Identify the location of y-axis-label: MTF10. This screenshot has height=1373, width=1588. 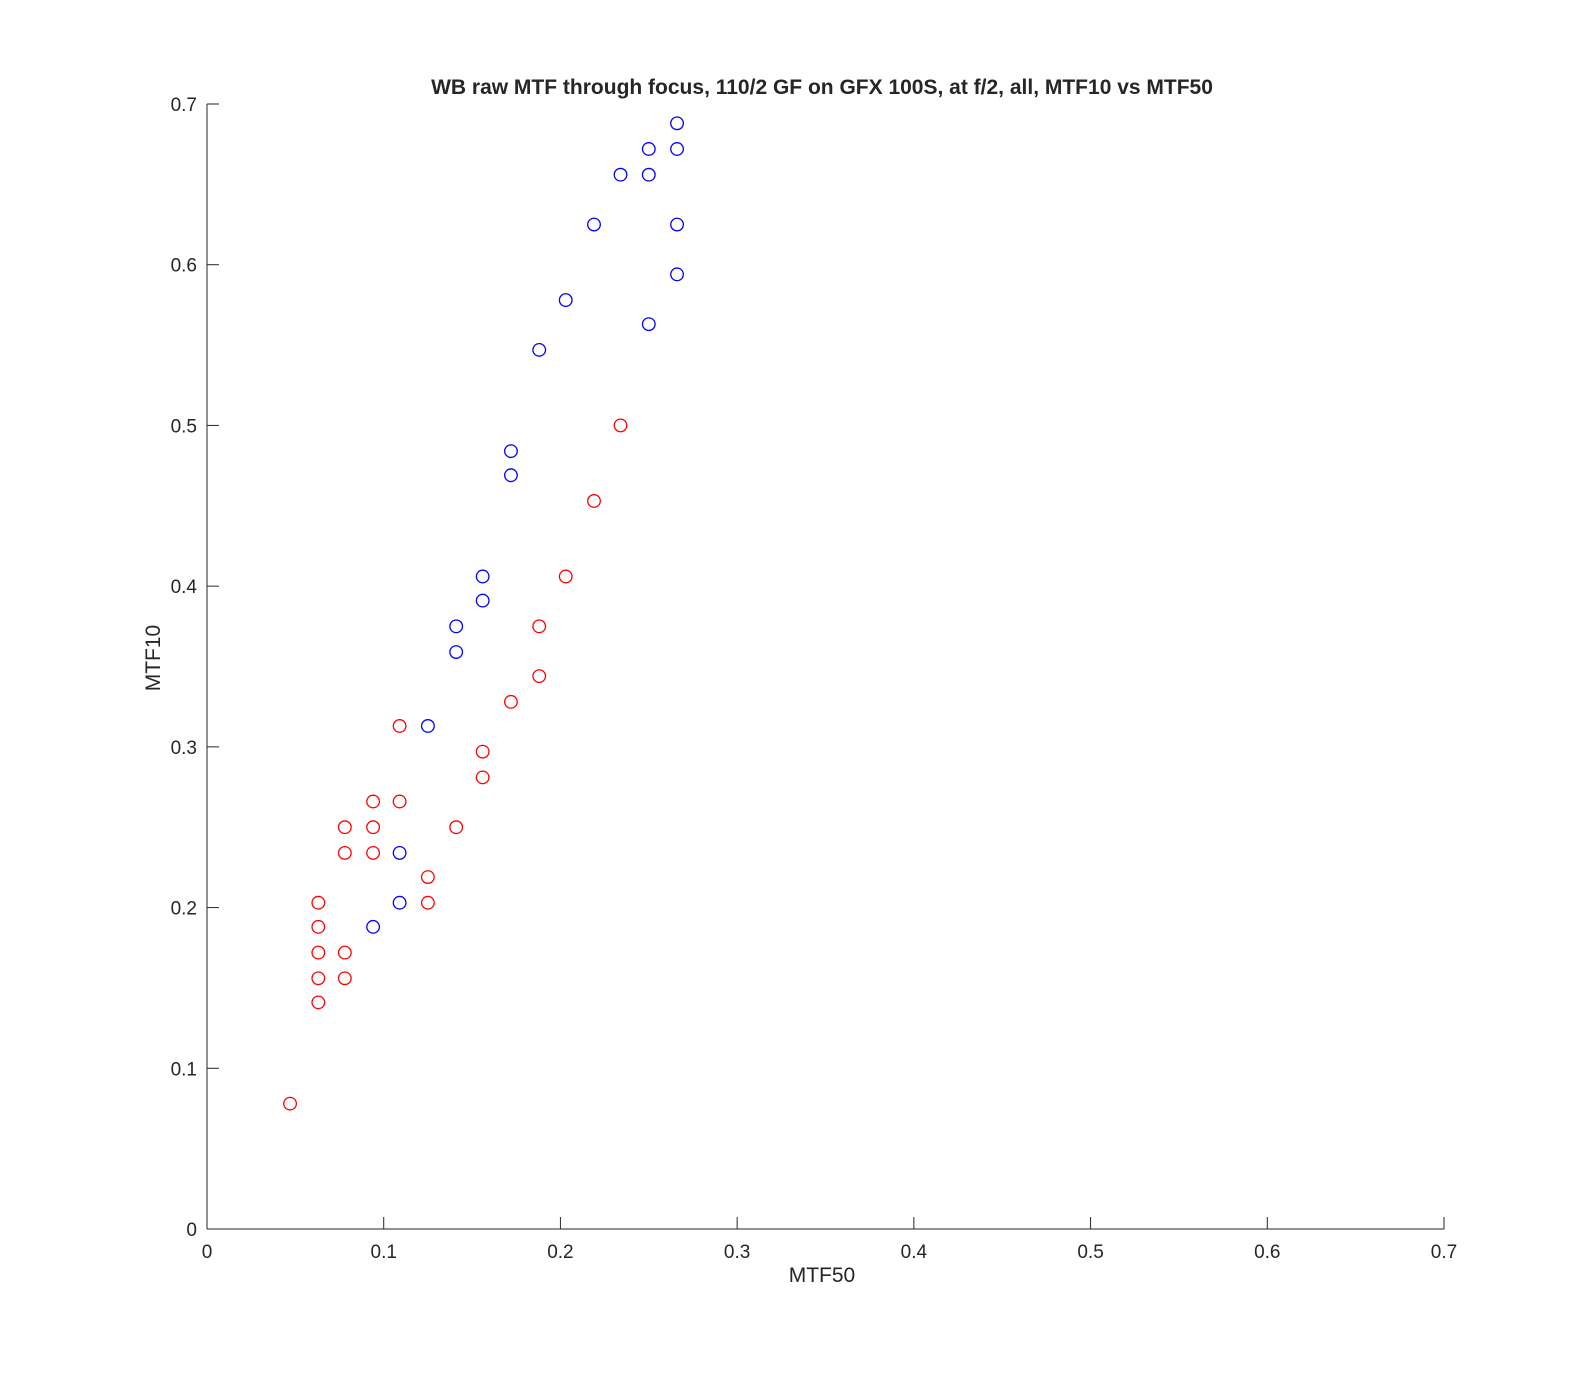
(153, 658).